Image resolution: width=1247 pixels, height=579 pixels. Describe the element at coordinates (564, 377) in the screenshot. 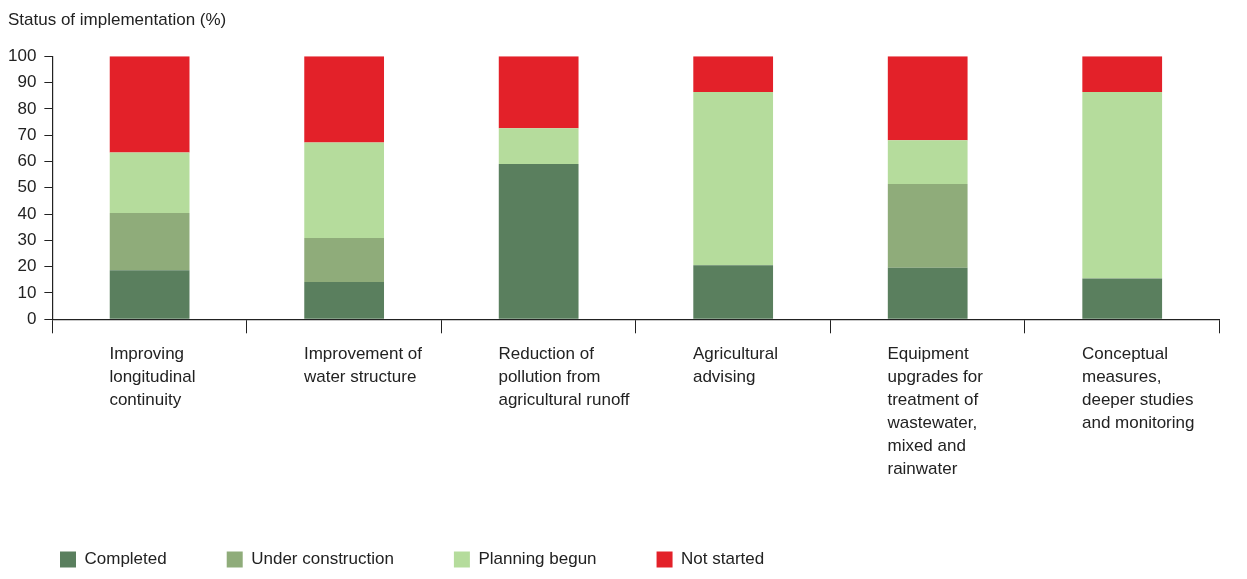

I see `x-tick-label: Reduction of pollution from agricultural runoff` at that location.